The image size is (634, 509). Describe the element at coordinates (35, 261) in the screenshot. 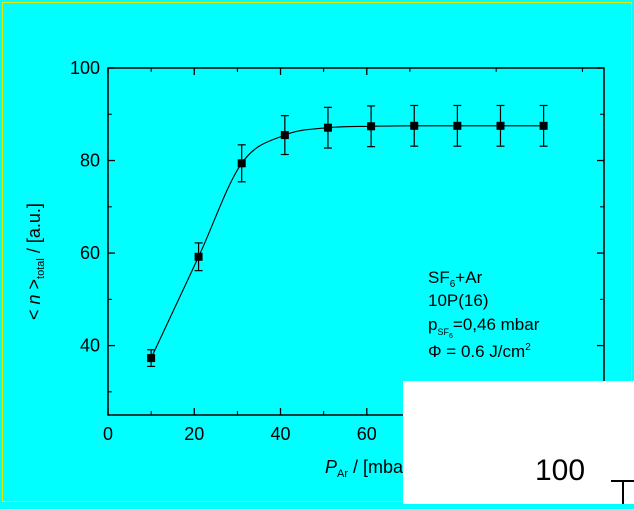

I see `y-axis-label: < n >total / [a.u.]` at that location.